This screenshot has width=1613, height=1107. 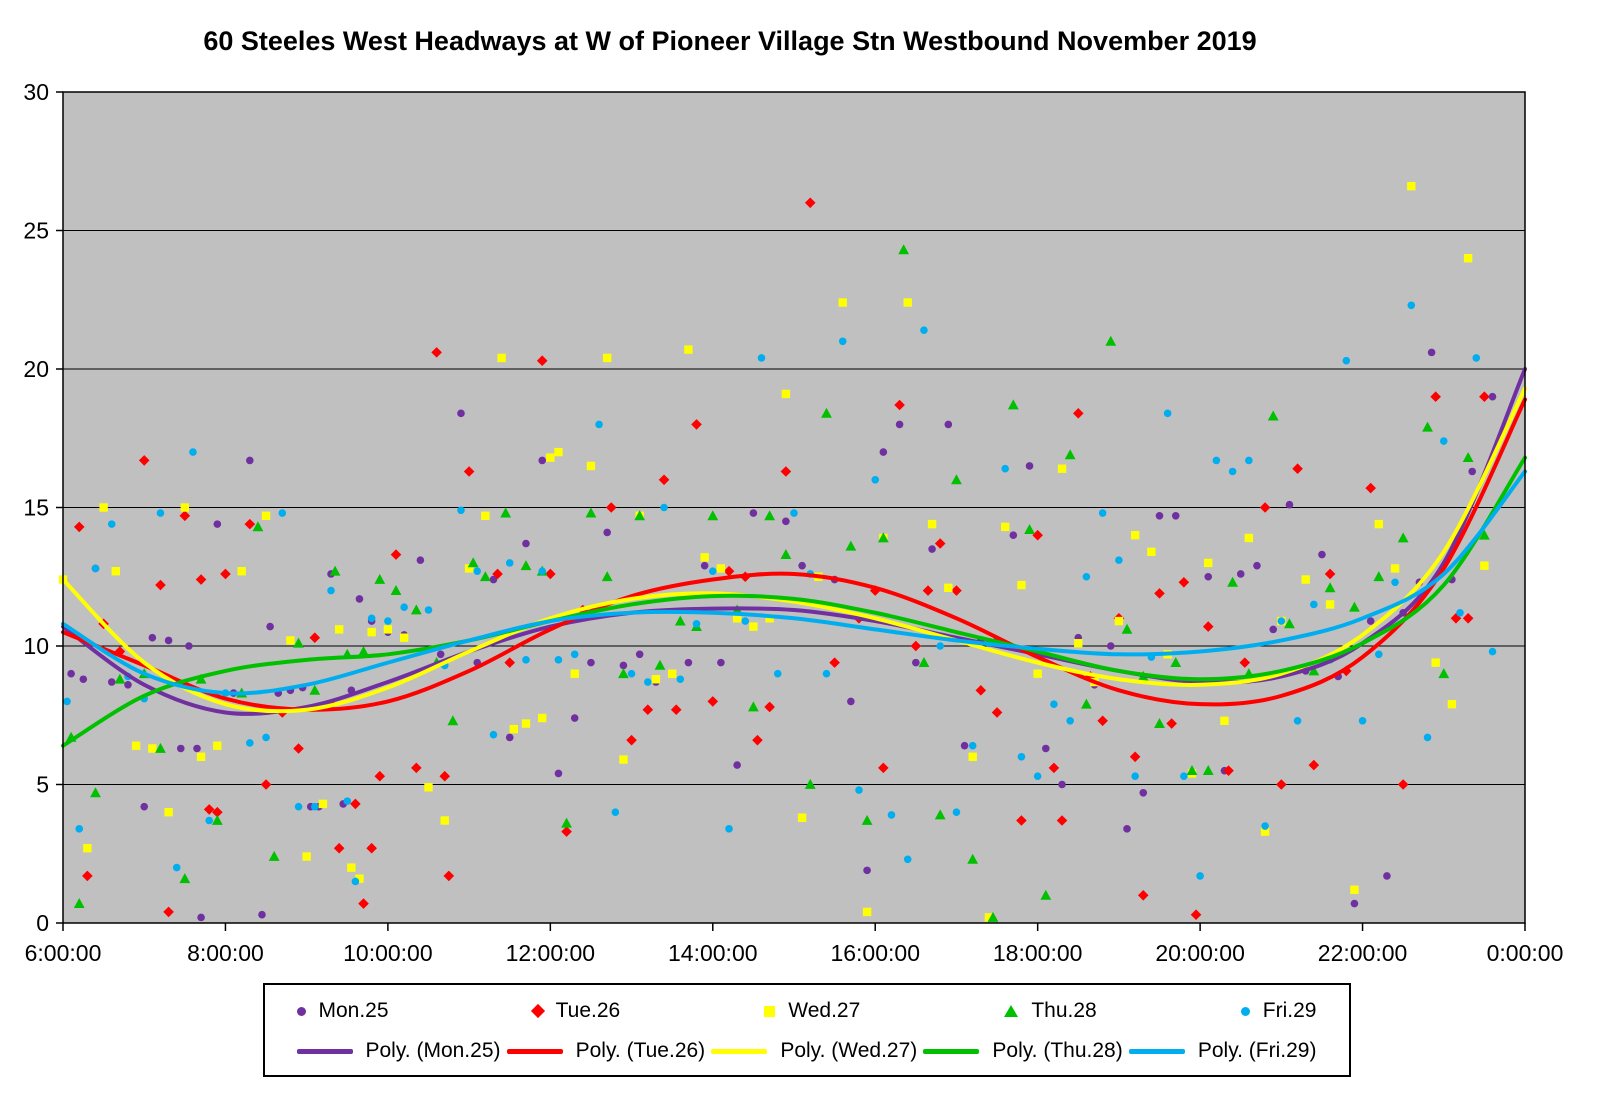 What do you see at coordinates (342, 1011) in the screenshot?
I see `legend-item-mon25: Mon.25` at bounding box center [342, 1011].